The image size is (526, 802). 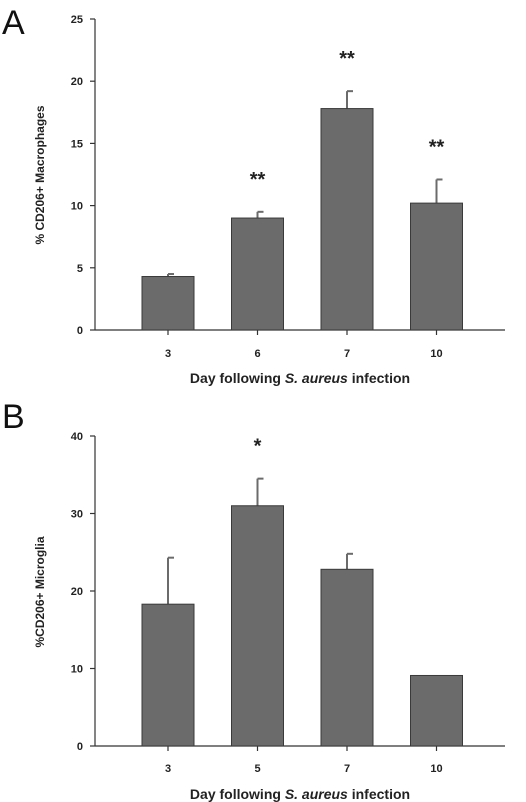 What do you see at coordinates (316, 378) in the screenshot?
I see `x-axis-title-italic-a: S. aureus` at bounding box center [316, 378].